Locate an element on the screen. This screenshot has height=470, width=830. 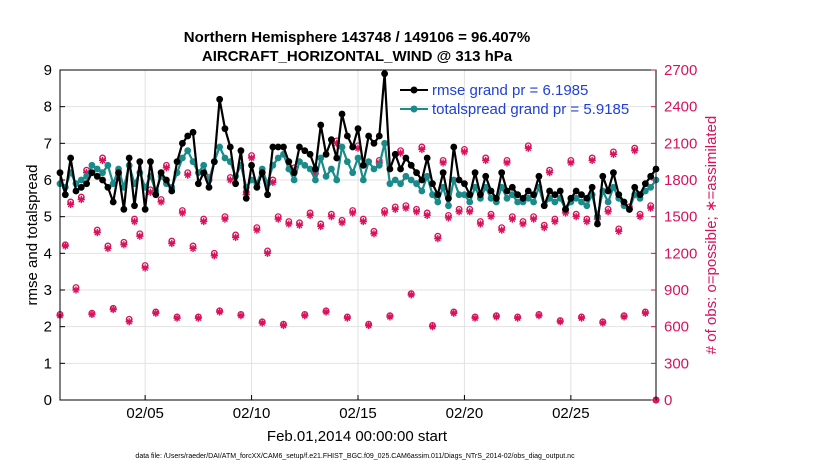
y-left-tick-label: 0 is located at coordinates (48, 400).